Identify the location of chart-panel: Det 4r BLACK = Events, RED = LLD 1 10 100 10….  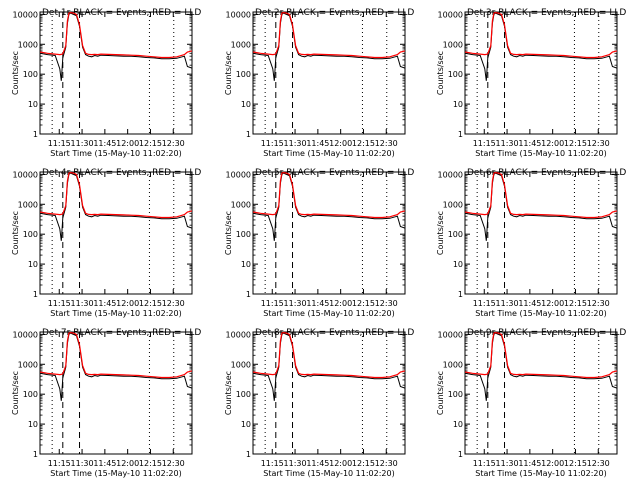
(106, 243).